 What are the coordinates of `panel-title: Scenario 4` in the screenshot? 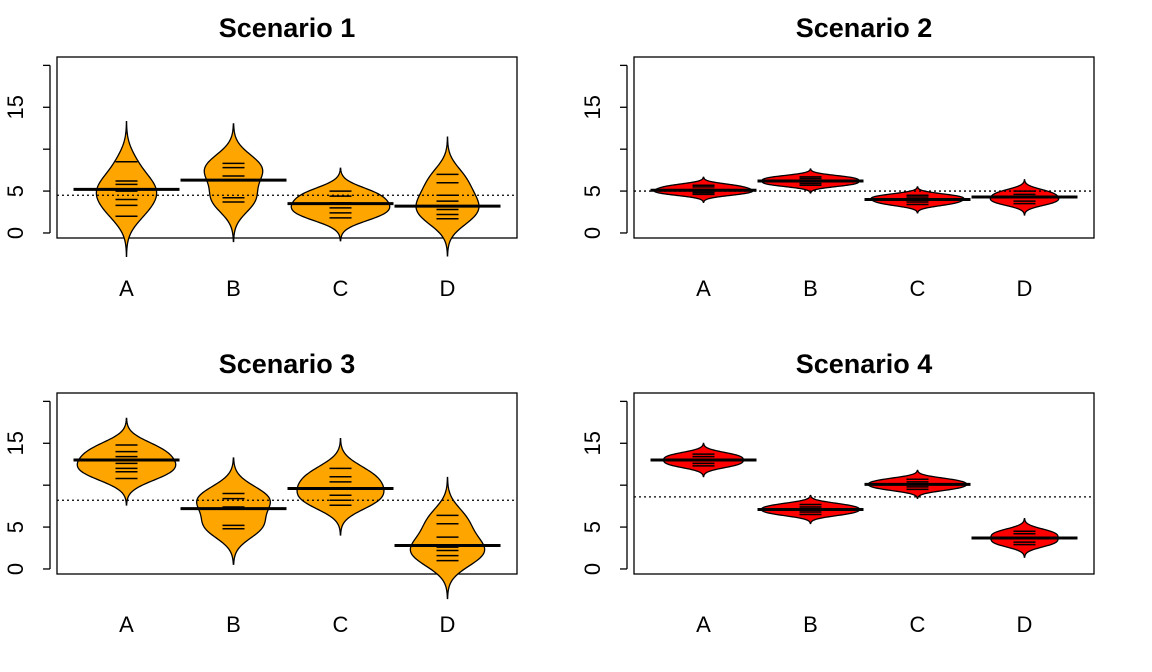 It's located at (864, 364).